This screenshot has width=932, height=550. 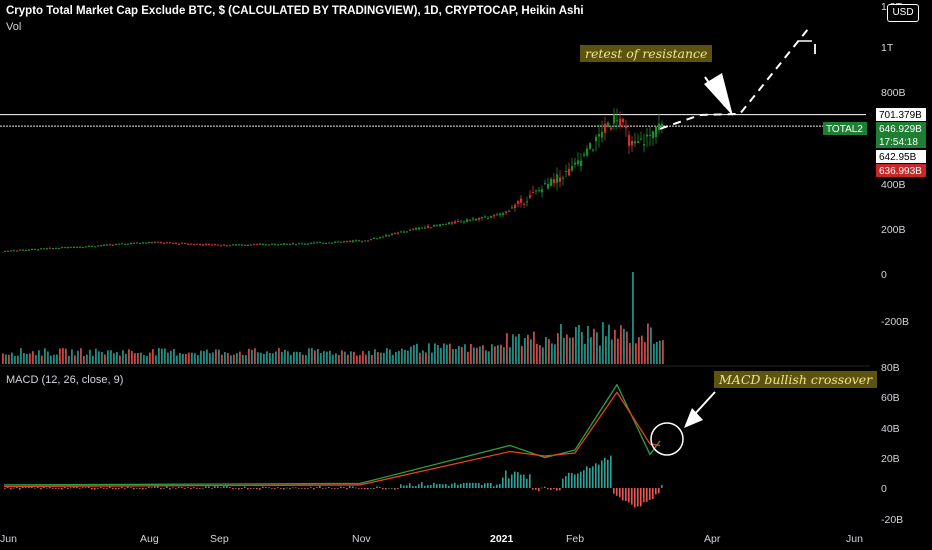 I want to click on y-tick-0: 0, so click(x=884, y=275).